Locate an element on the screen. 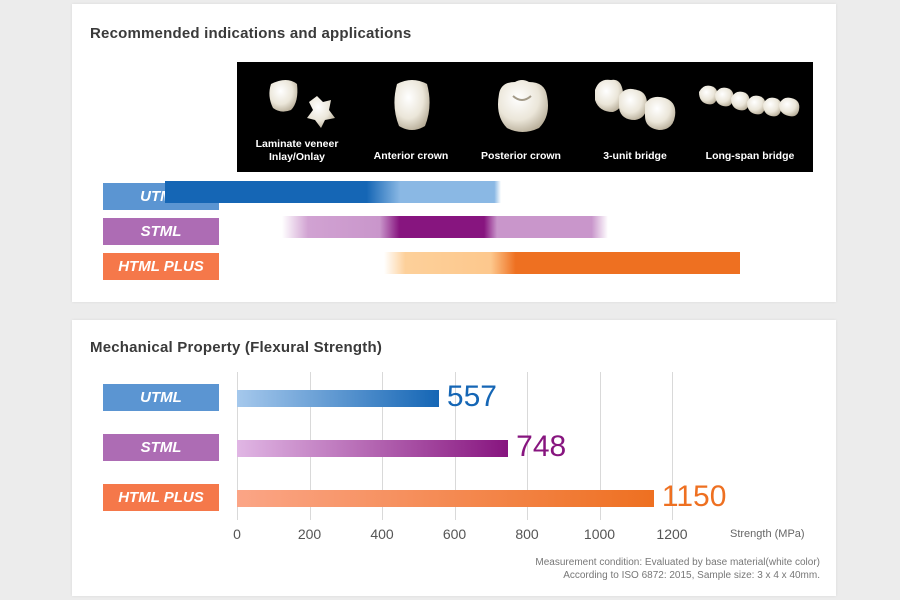 The image size is (900, 600). strength-title: Mechanical Property (Flexural Strength) is located at coordinates (236, 347).